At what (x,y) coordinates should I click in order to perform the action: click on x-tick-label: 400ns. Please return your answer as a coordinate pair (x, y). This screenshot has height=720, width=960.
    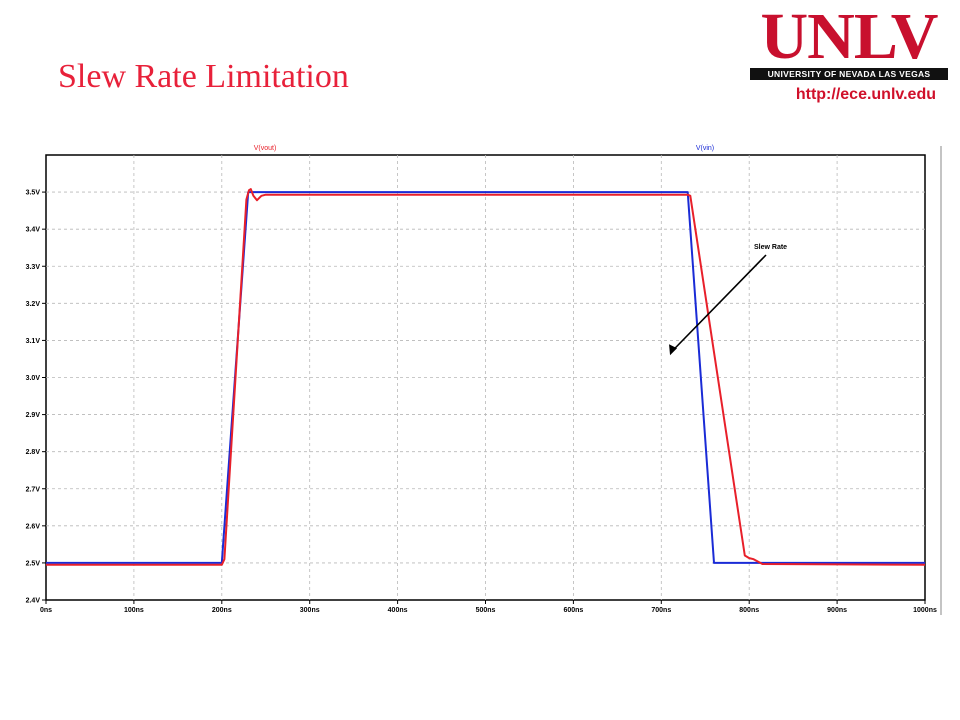
    Looking at the image, I should click on (398, 610).